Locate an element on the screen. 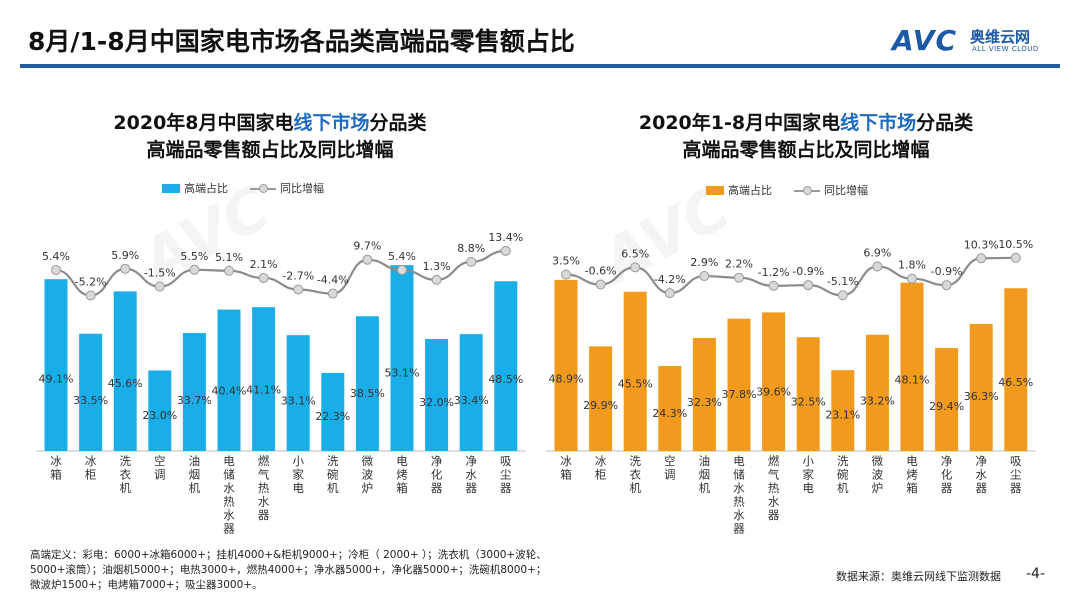 The height and width of the screenshot is (608, 1080). growth-label: 8.8% is located at coordinates (471, 248).